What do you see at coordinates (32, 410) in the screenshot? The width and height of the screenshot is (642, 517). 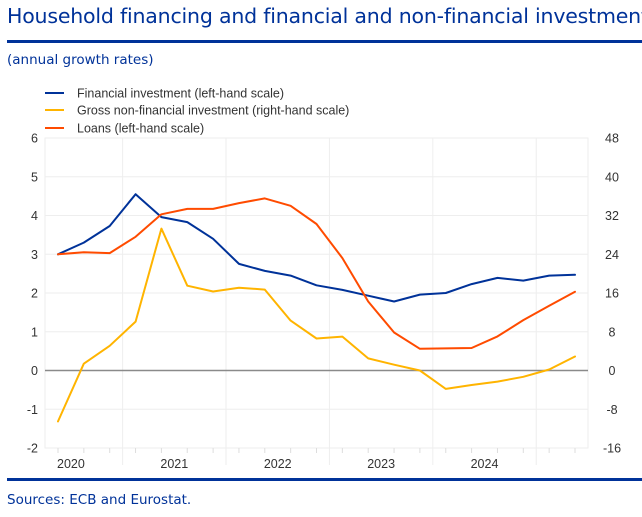 I see `y-left-tick-label: -1` at bounding box center [32, 410].